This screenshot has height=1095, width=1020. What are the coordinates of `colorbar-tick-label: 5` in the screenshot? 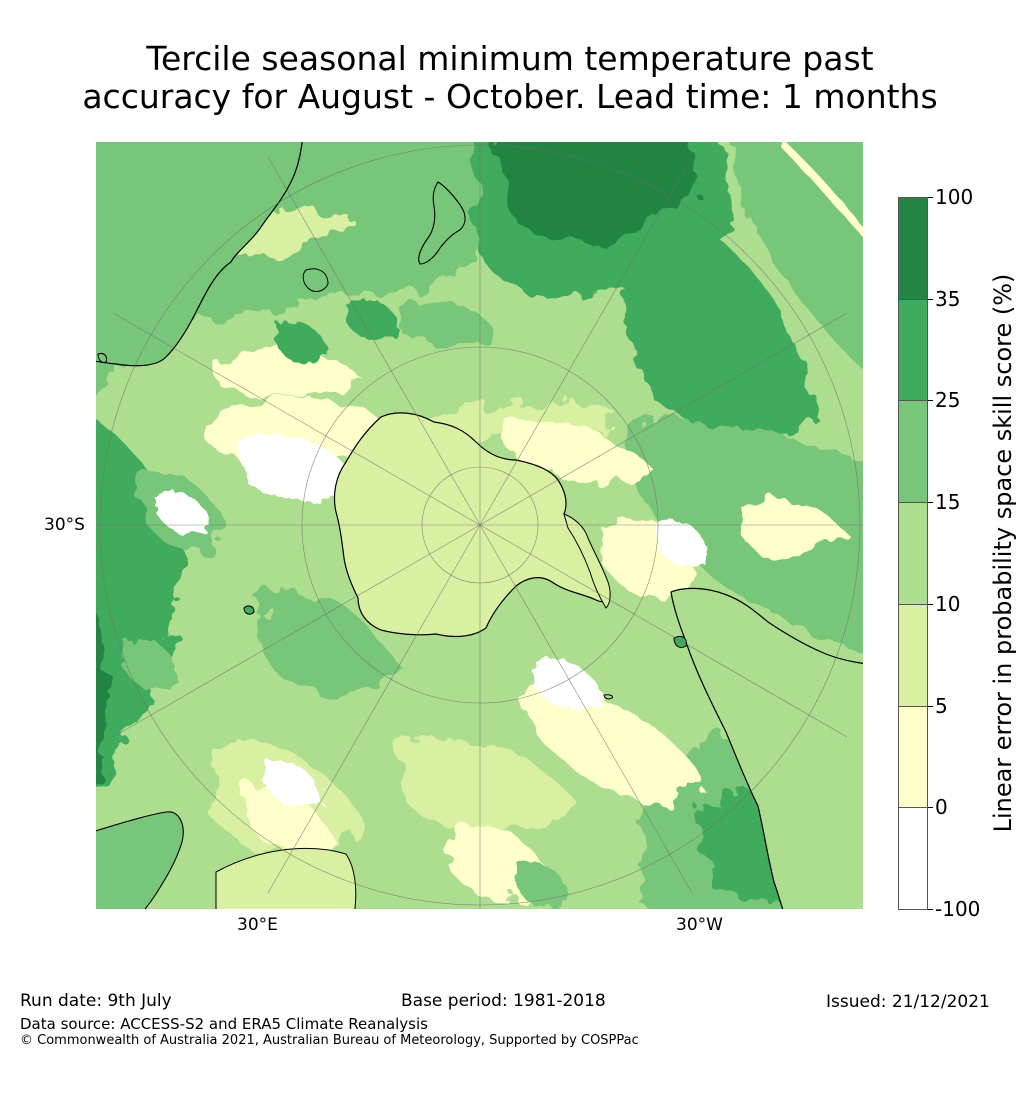 It's located at (941, 705).